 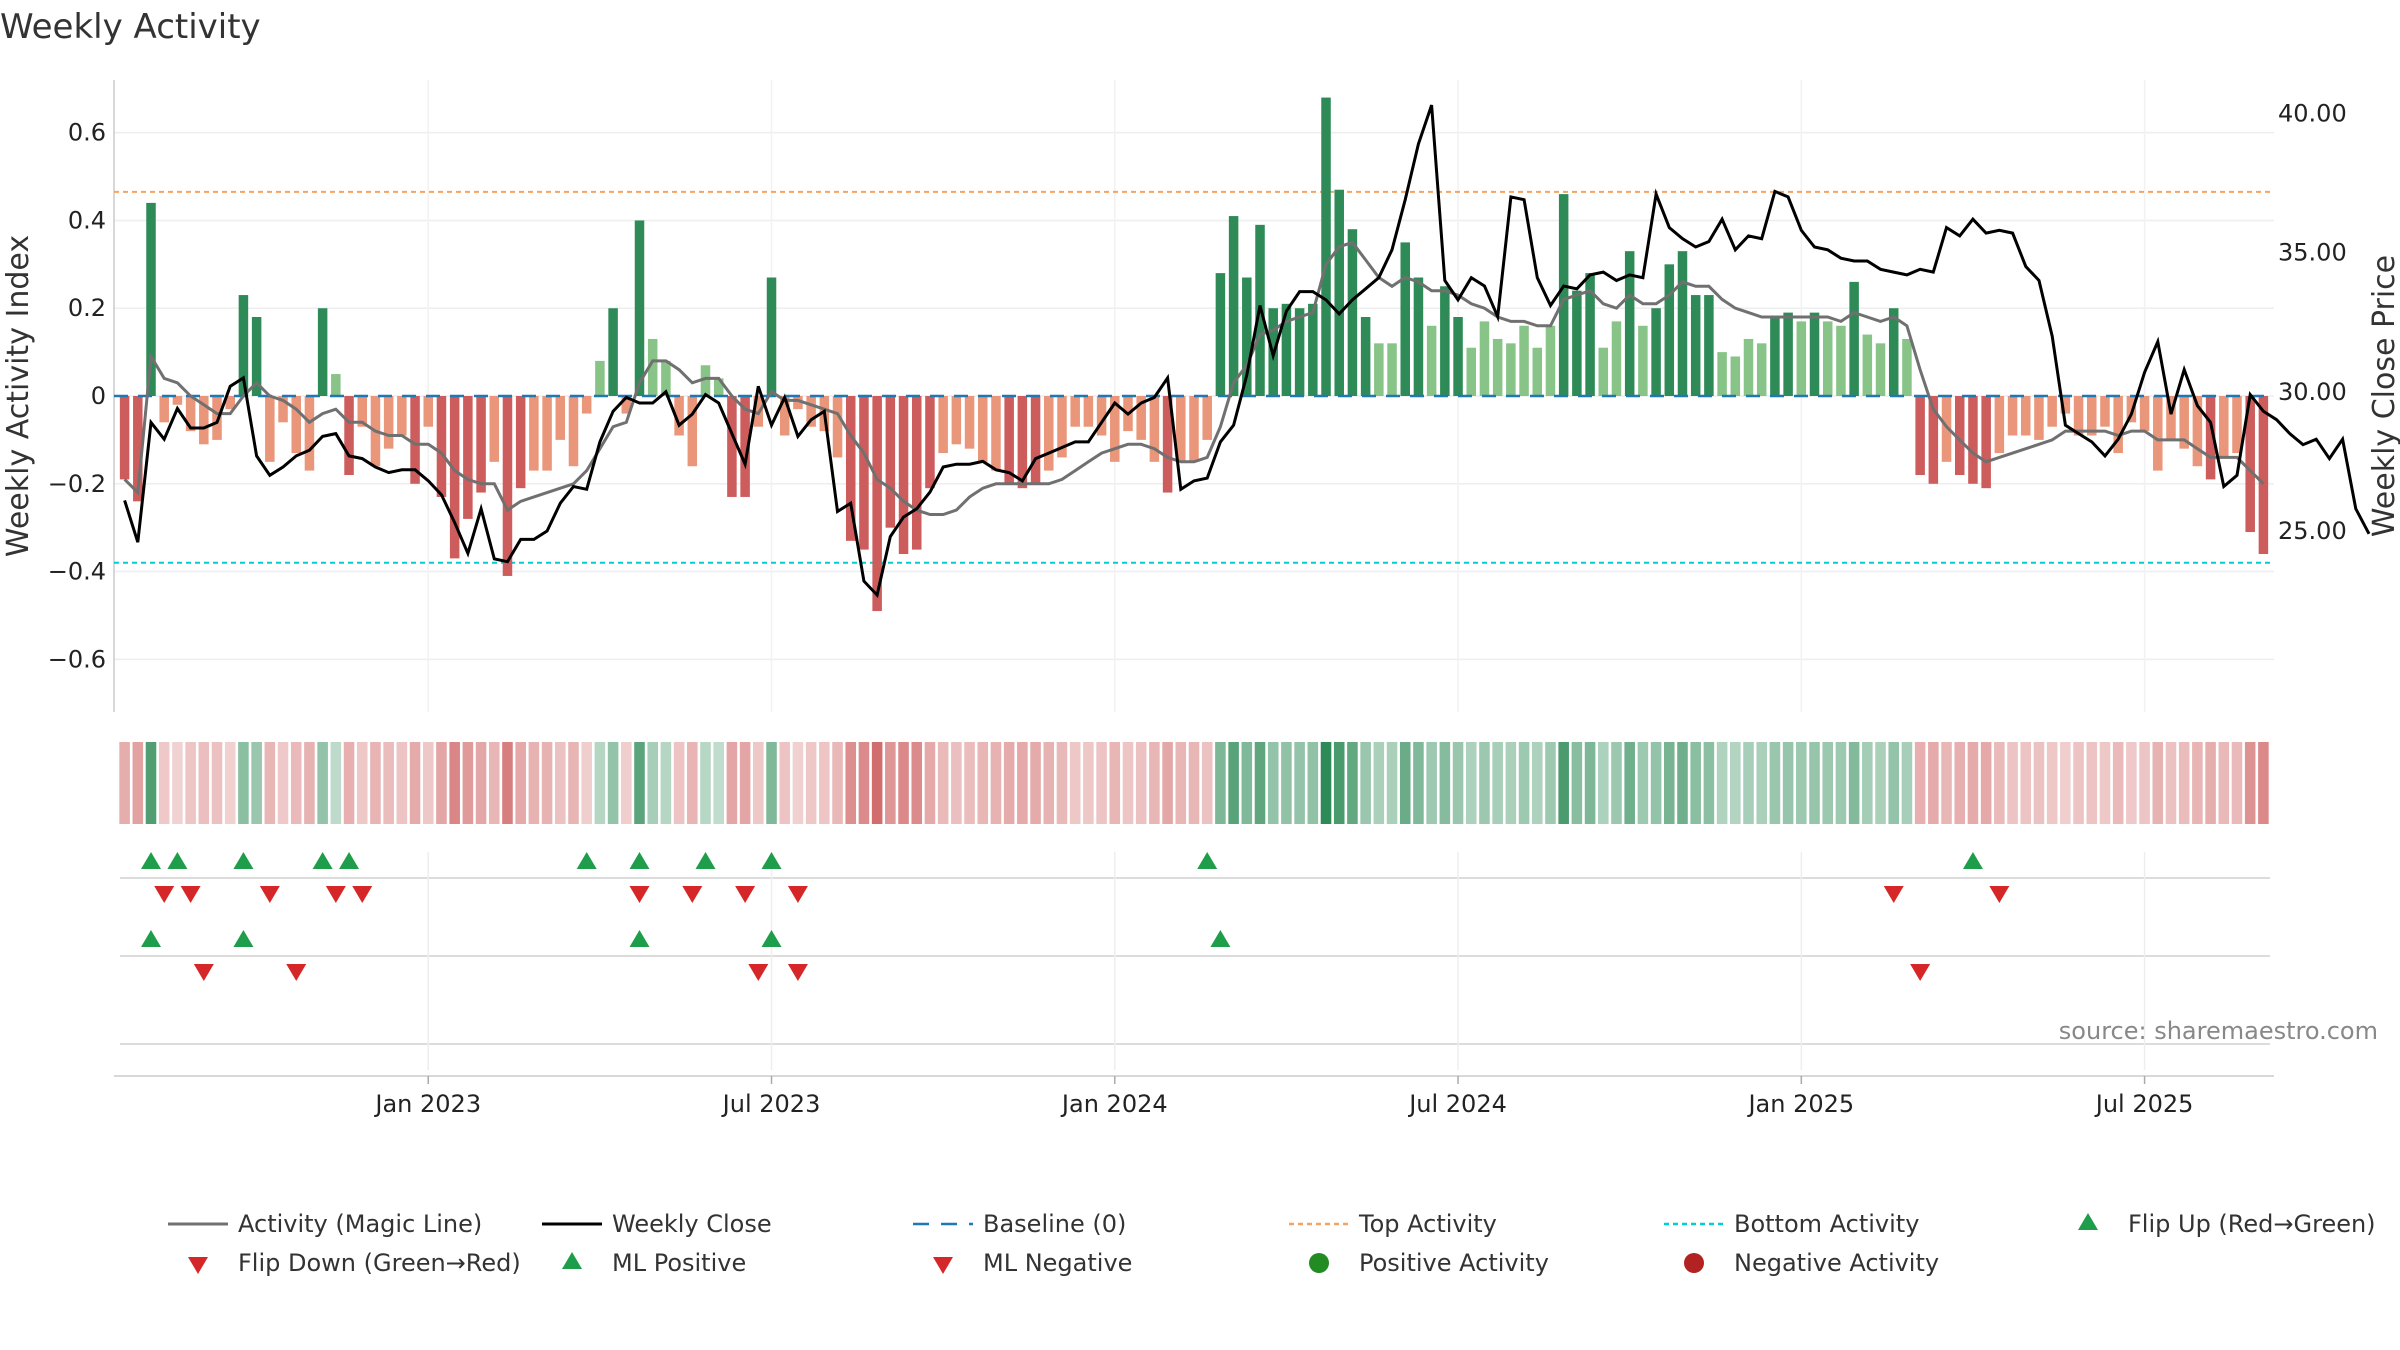 I want to click on ml-positive-marker, so click(x=243, y=938).